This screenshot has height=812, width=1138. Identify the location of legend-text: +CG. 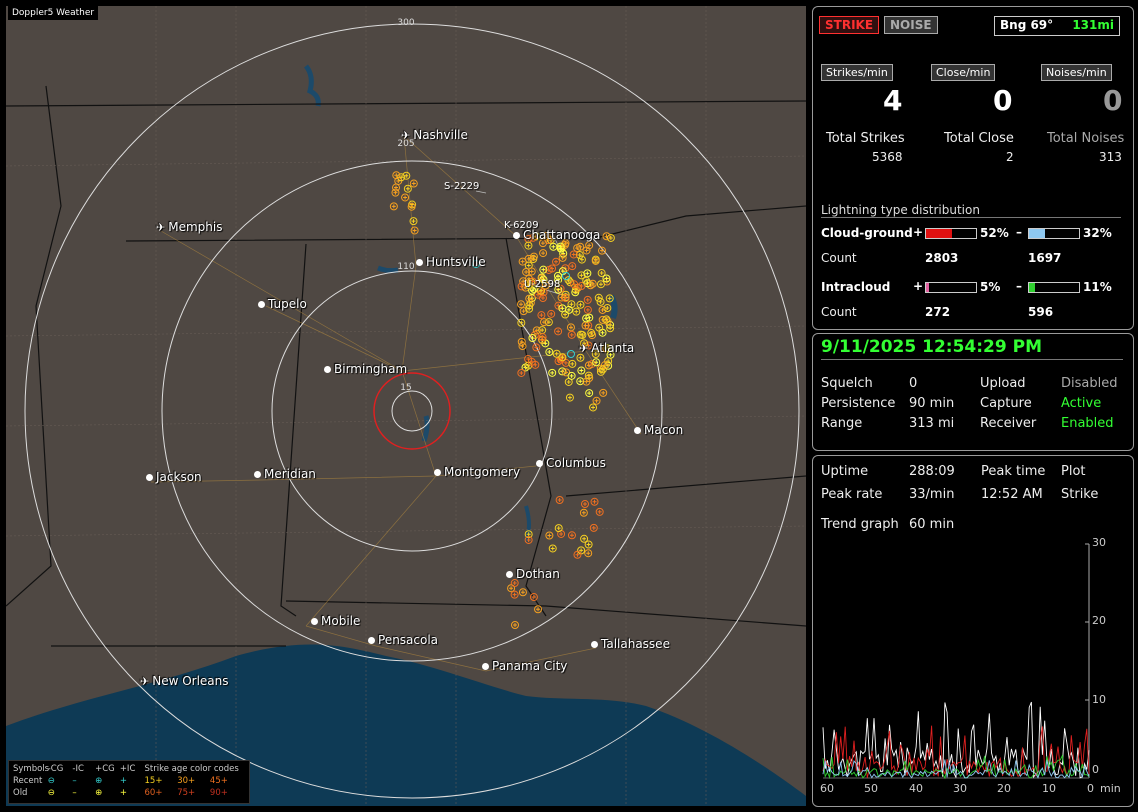
(105, 769).